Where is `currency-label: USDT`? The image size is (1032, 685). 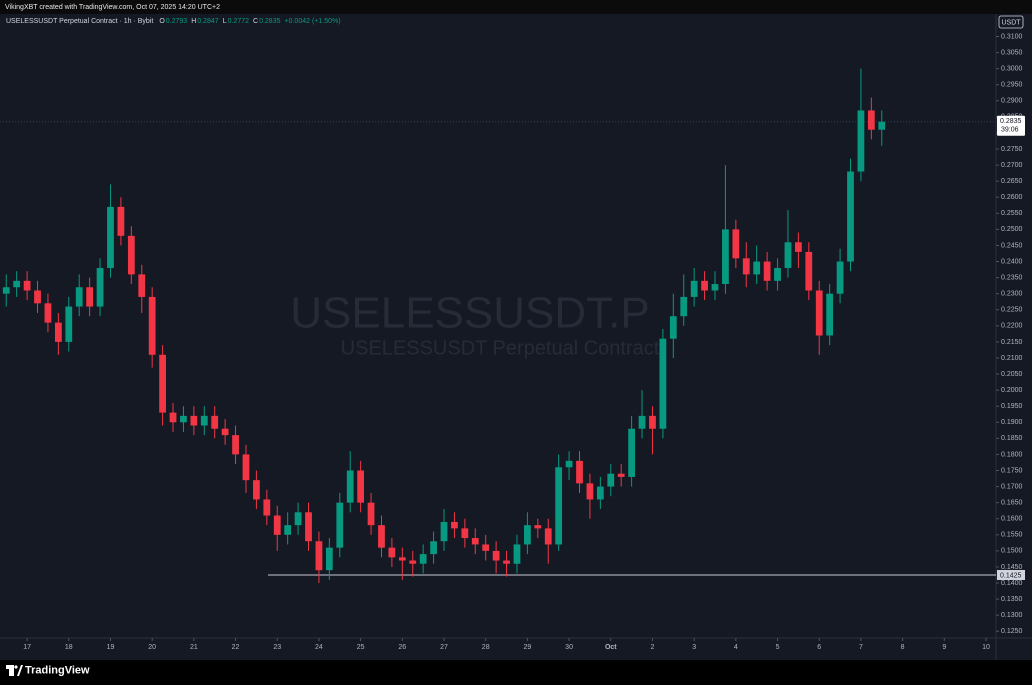
currency-label: USDT is located at coordinates (1011, 22).